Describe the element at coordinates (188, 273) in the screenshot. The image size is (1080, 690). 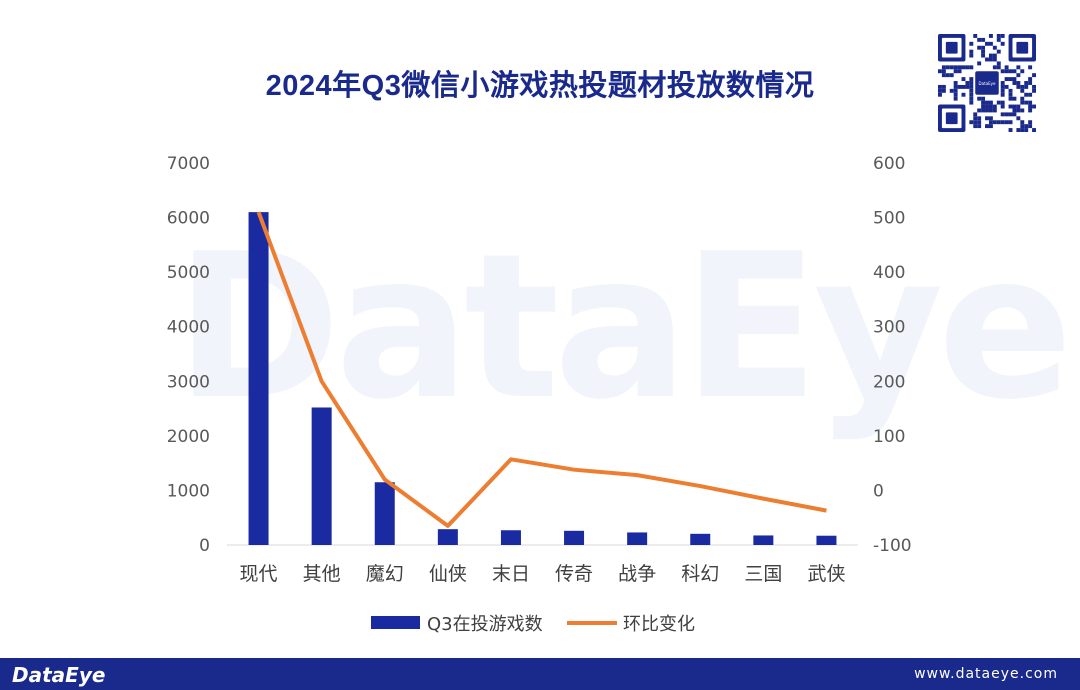
I see `left-tick-label: 5000` at that location.